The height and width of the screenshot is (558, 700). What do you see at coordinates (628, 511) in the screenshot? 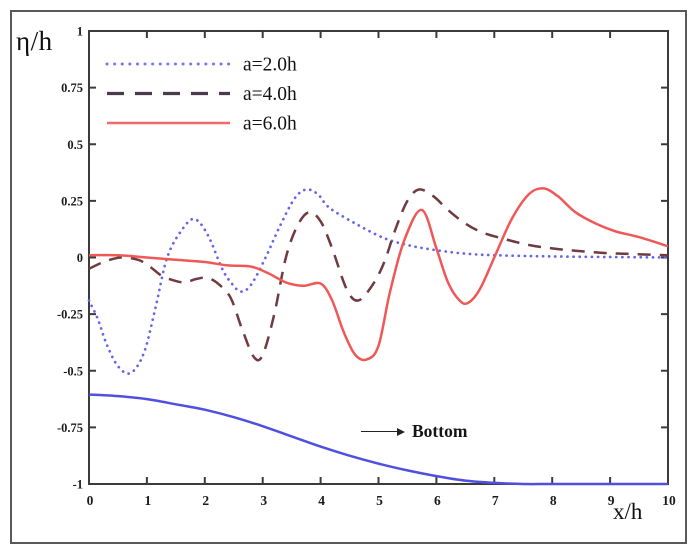
I see `x-axis-label: x/h` at bounding box center [628, 511].